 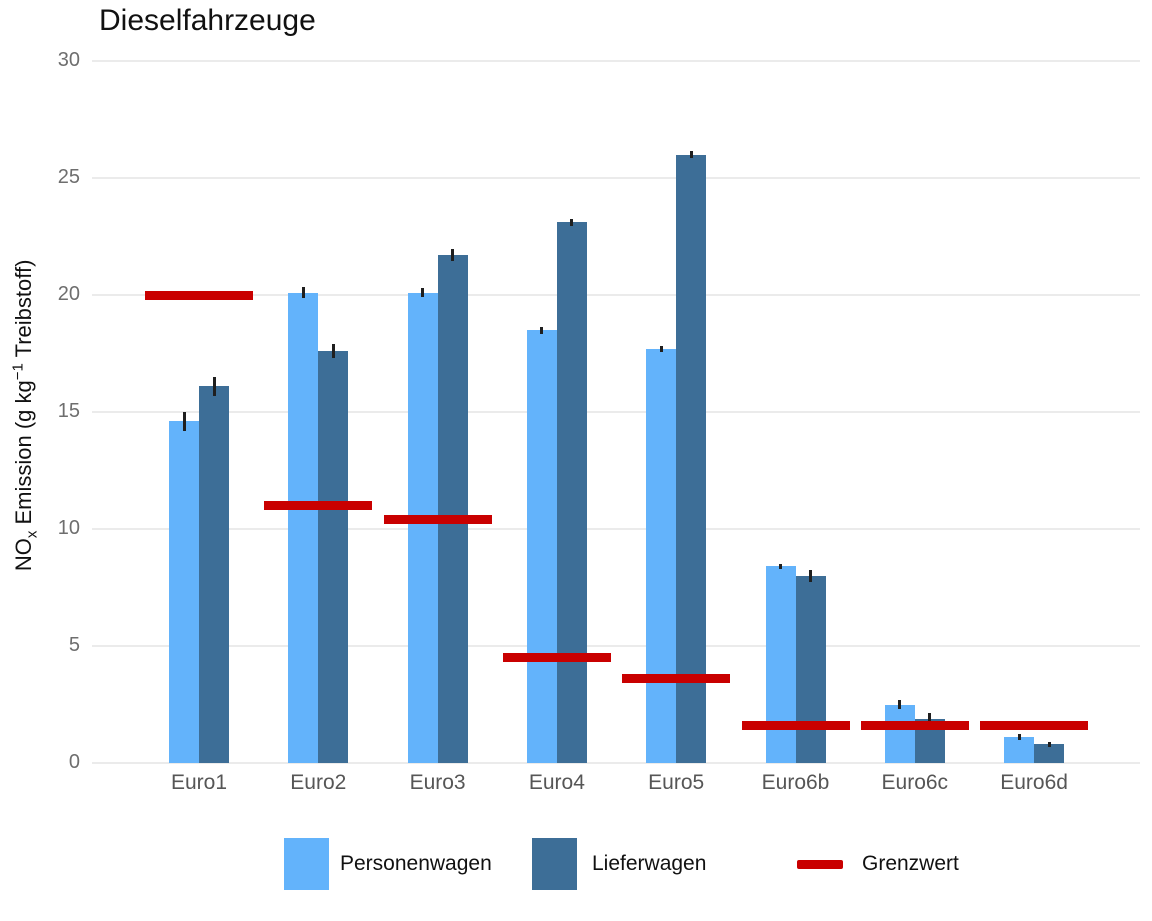 I want to click on errorbar-lieferwagen-euro4, so click(x=572, y=222).